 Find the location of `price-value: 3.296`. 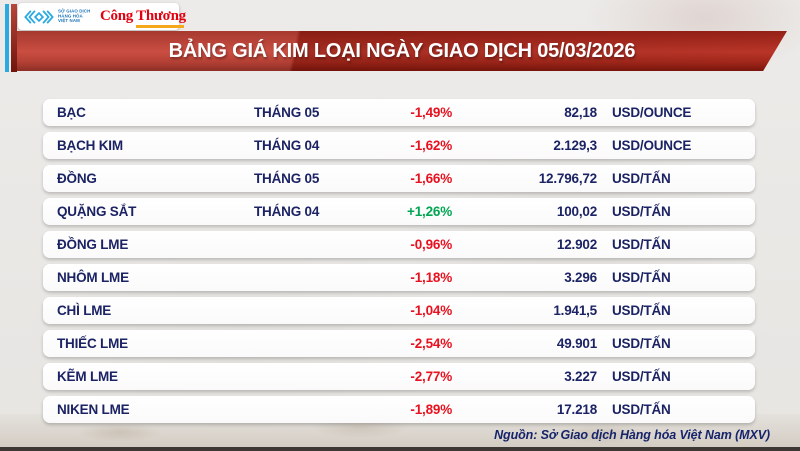

price-value: 3.296 is located at coordinates (580, 277).